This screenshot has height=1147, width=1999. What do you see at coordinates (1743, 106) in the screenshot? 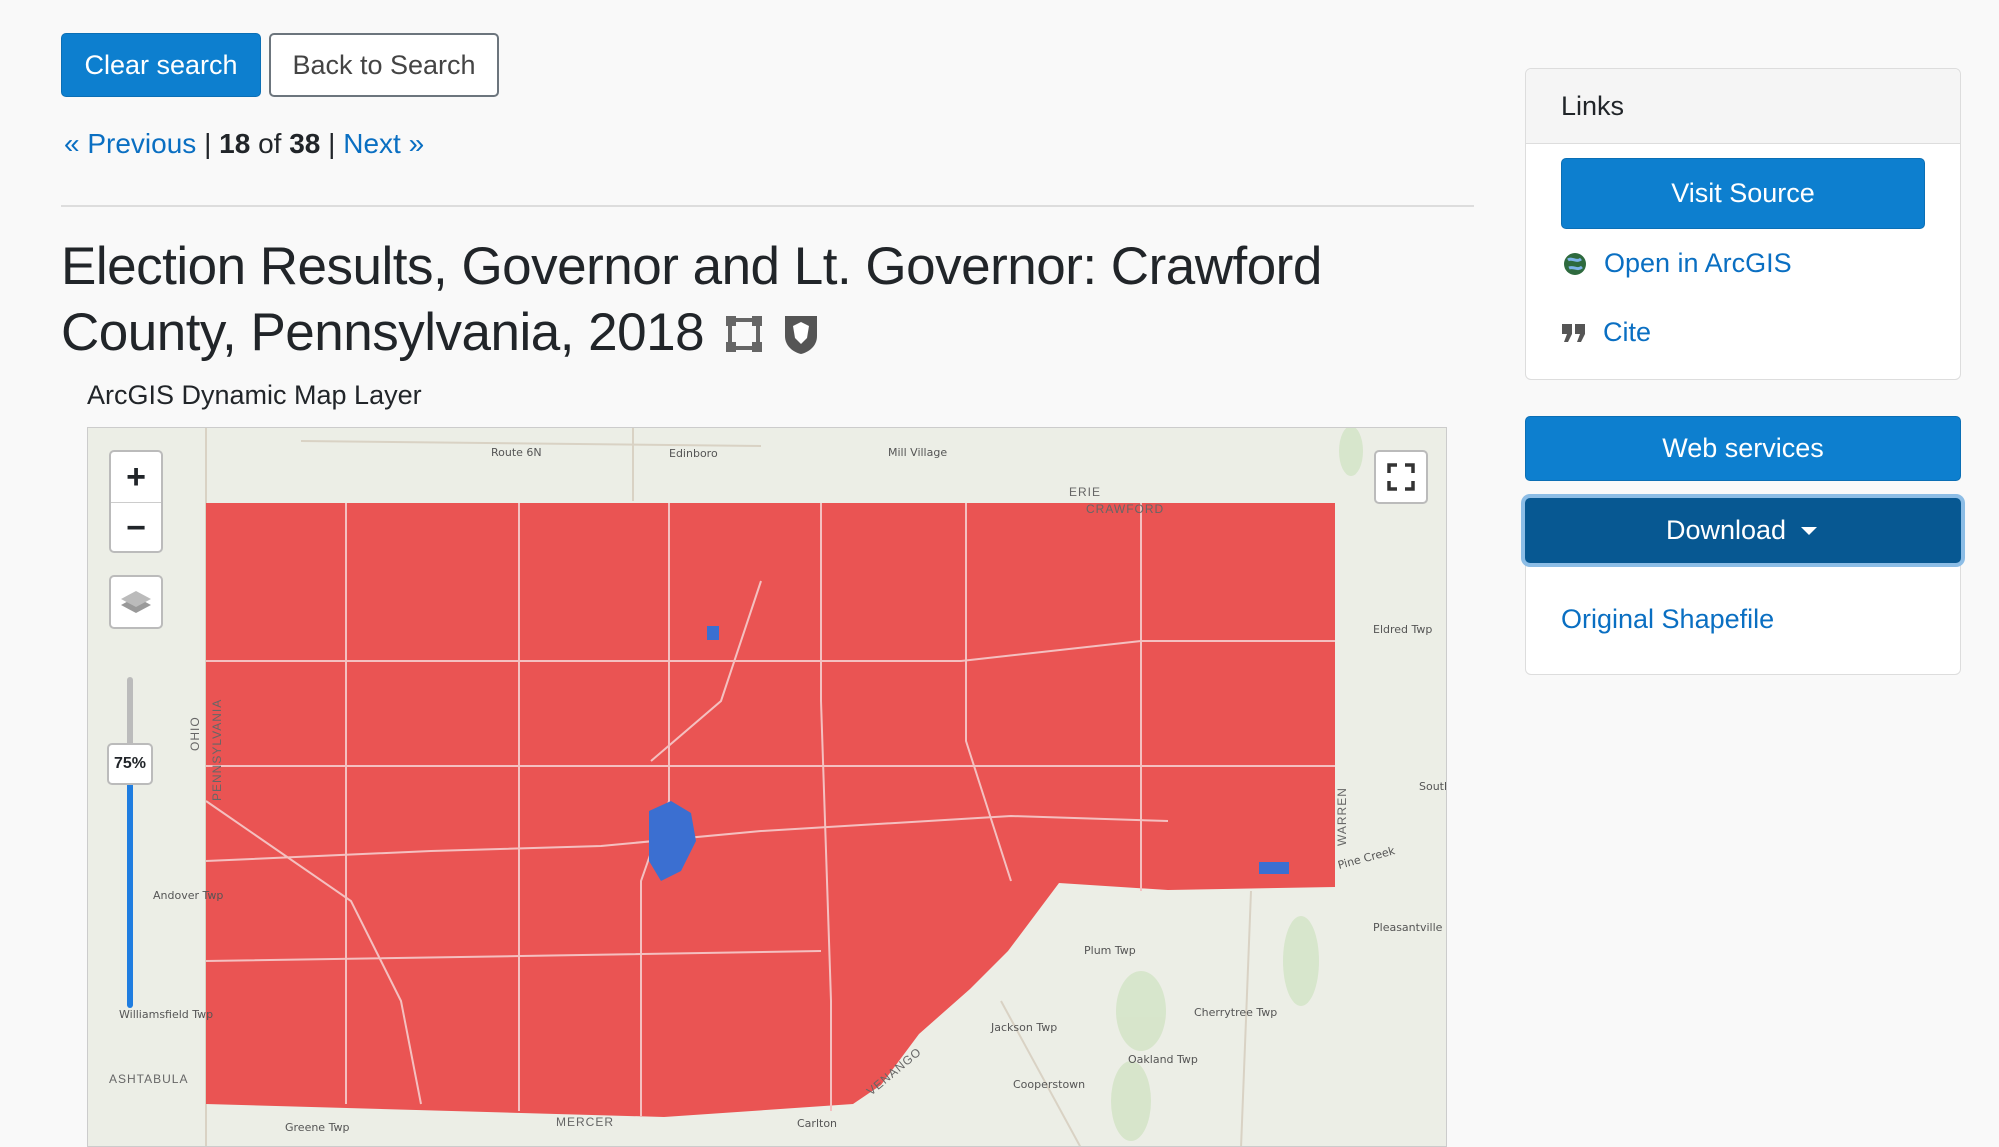
I see `links-header: Links` at bounding box center [1743, 106].